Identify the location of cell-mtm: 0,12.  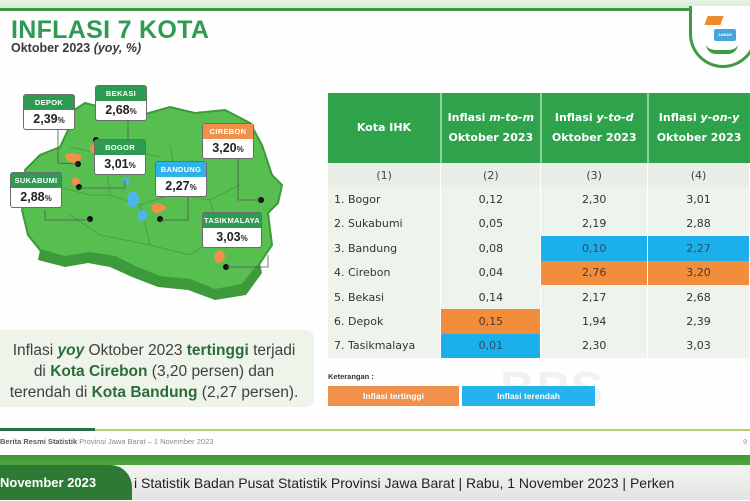
(491, 199).